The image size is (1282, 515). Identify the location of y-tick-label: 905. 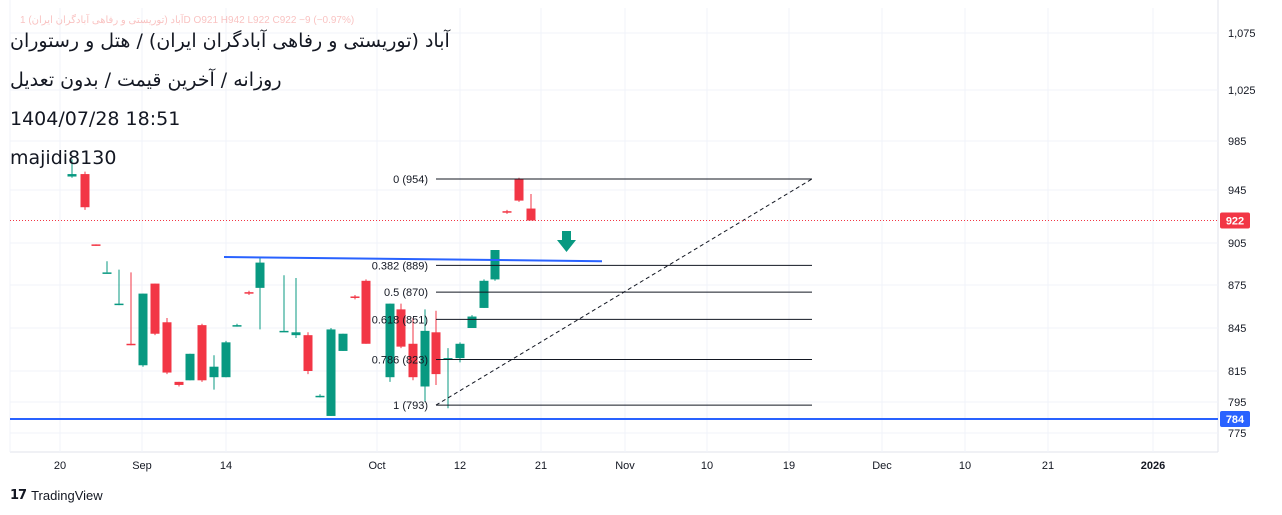
(1237, 244).